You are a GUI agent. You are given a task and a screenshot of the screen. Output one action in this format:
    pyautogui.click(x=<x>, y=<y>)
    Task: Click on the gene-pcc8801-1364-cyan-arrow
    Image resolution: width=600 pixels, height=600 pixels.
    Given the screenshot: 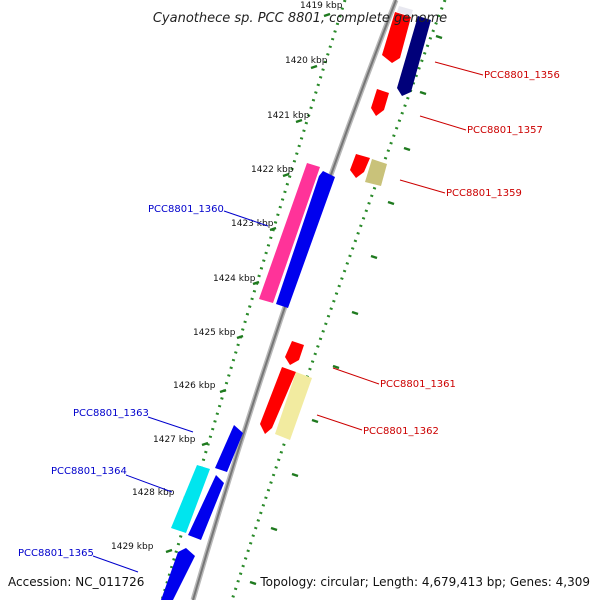 What is the action you would take?
    pyautogui.click(x=190, y=499)
    